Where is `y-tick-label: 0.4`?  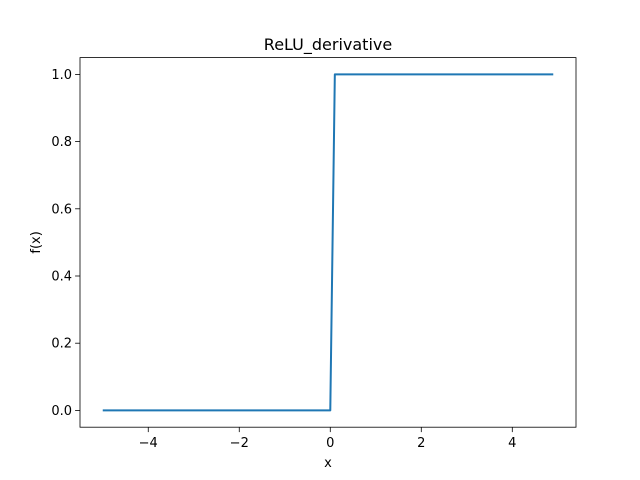
y-tick-label: 0.4 is located at coordinates (61, 277).